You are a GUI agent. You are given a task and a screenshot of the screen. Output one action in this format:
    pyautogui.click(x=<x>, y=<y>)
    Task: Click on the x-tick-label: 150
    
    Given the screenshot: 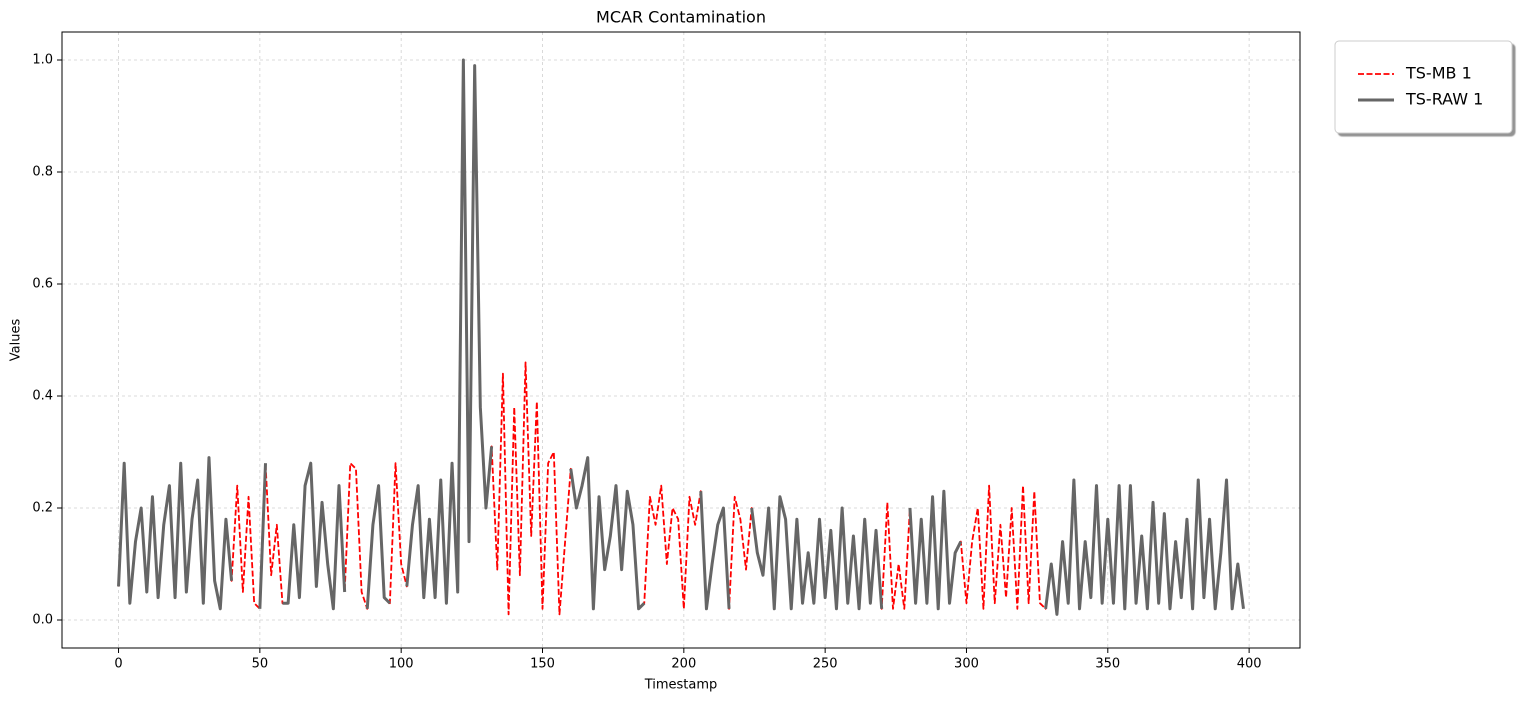 What is the action you would take?
    pyautogui.click(x=542, y=664)
    